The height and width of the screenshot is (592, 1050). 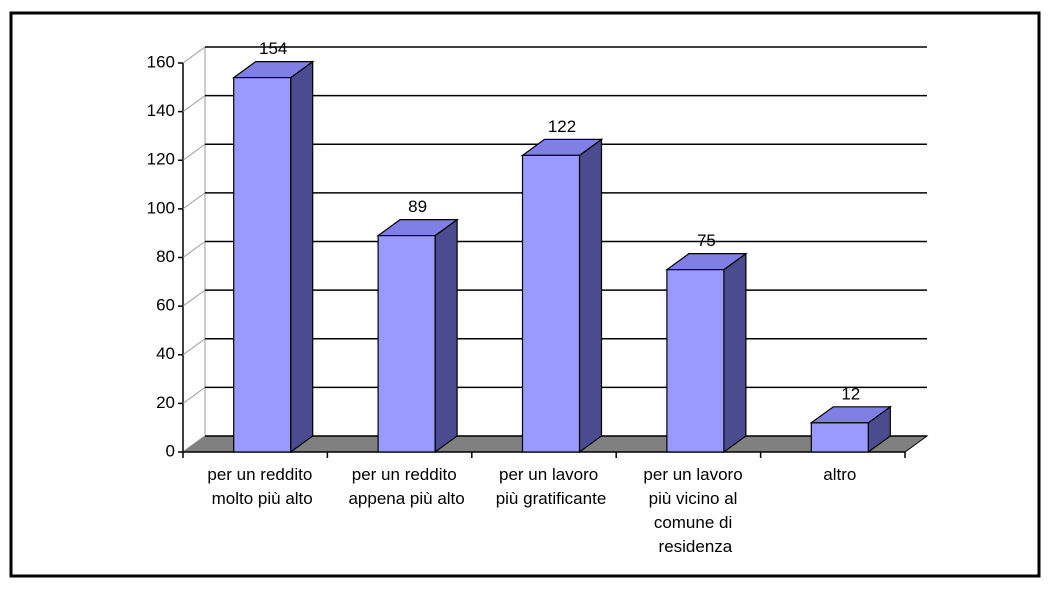 What do you see at coordinates (165, 353) in the screenshot?
I see `y-tick-label: 40` at bounding box center [165, 353].